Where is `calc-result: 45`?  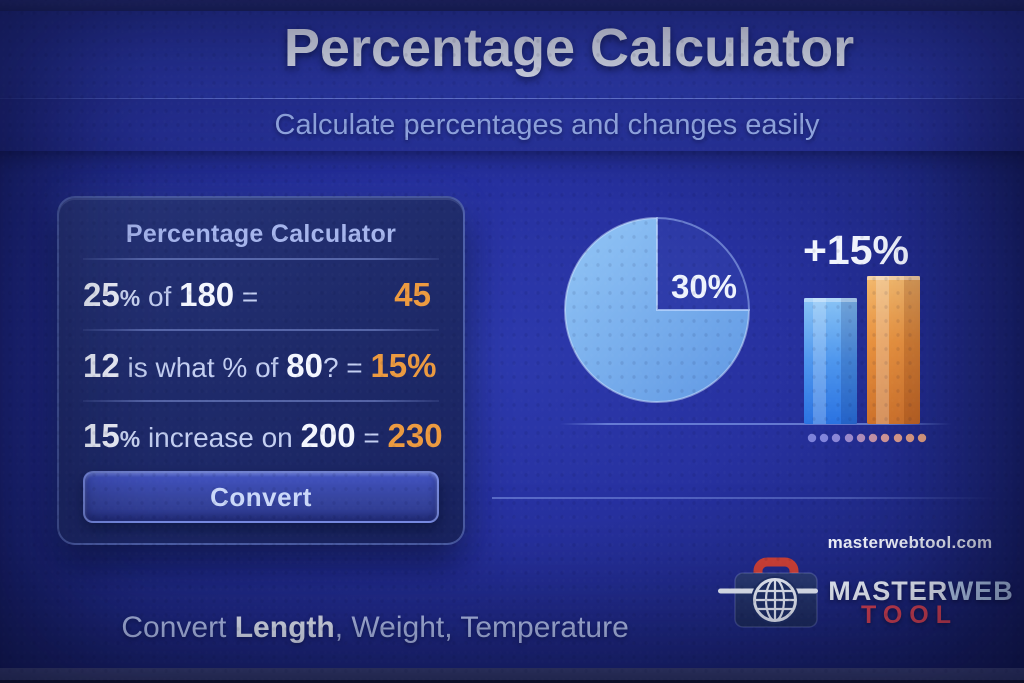
calc-result: 45 is located at coordinates (412, 294).